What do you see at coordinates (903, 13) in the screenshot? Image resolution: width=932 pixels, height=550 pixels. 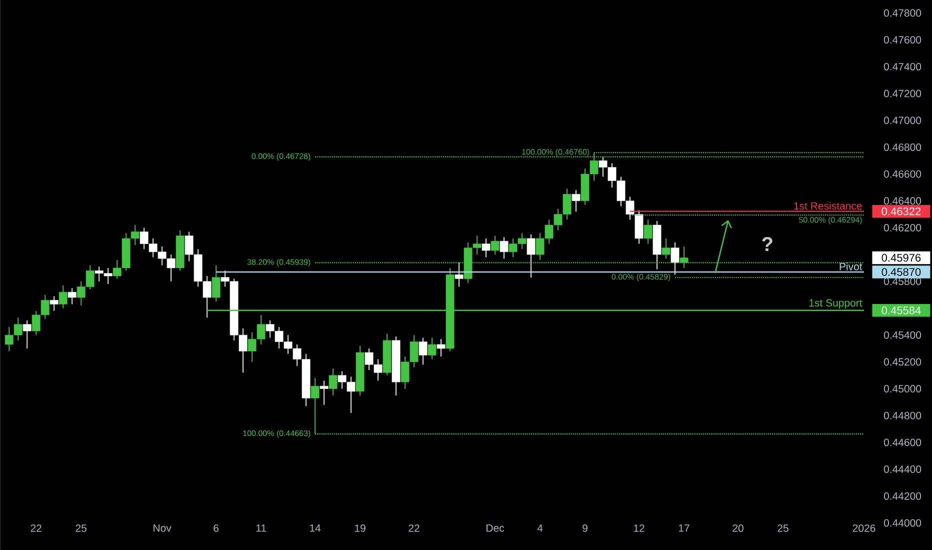 I see `y-tick-label: 0.47800` at bounding box center [903, 13].